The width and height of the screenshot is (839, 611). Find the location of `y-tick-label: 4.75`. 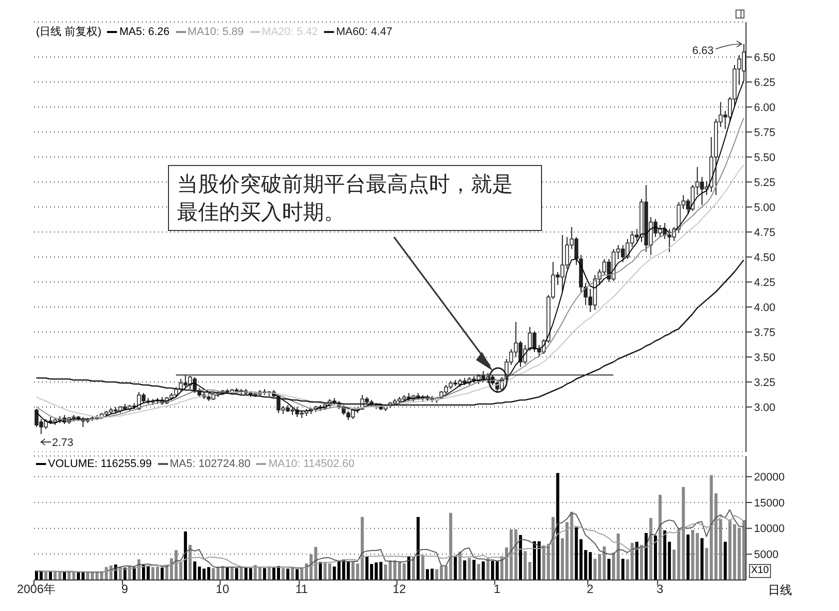

y-tick-label: 4.75 is located at coordinates (765, 232).